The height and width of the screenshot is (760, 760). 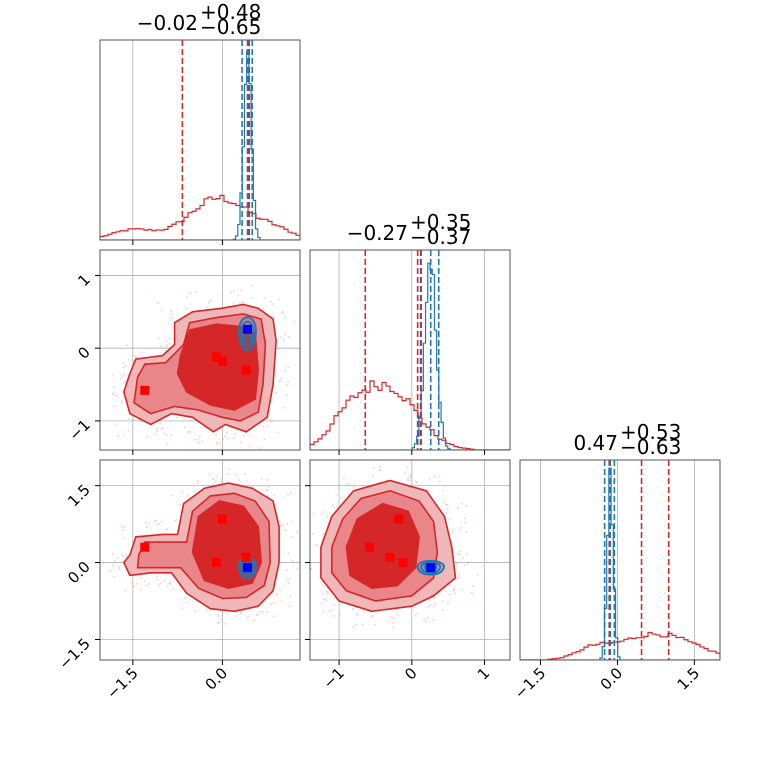 What do you see at coordinates (167, 23) in the screenshot?
I see `panel-title-0: −0.02` at bounding box center [167, 23].